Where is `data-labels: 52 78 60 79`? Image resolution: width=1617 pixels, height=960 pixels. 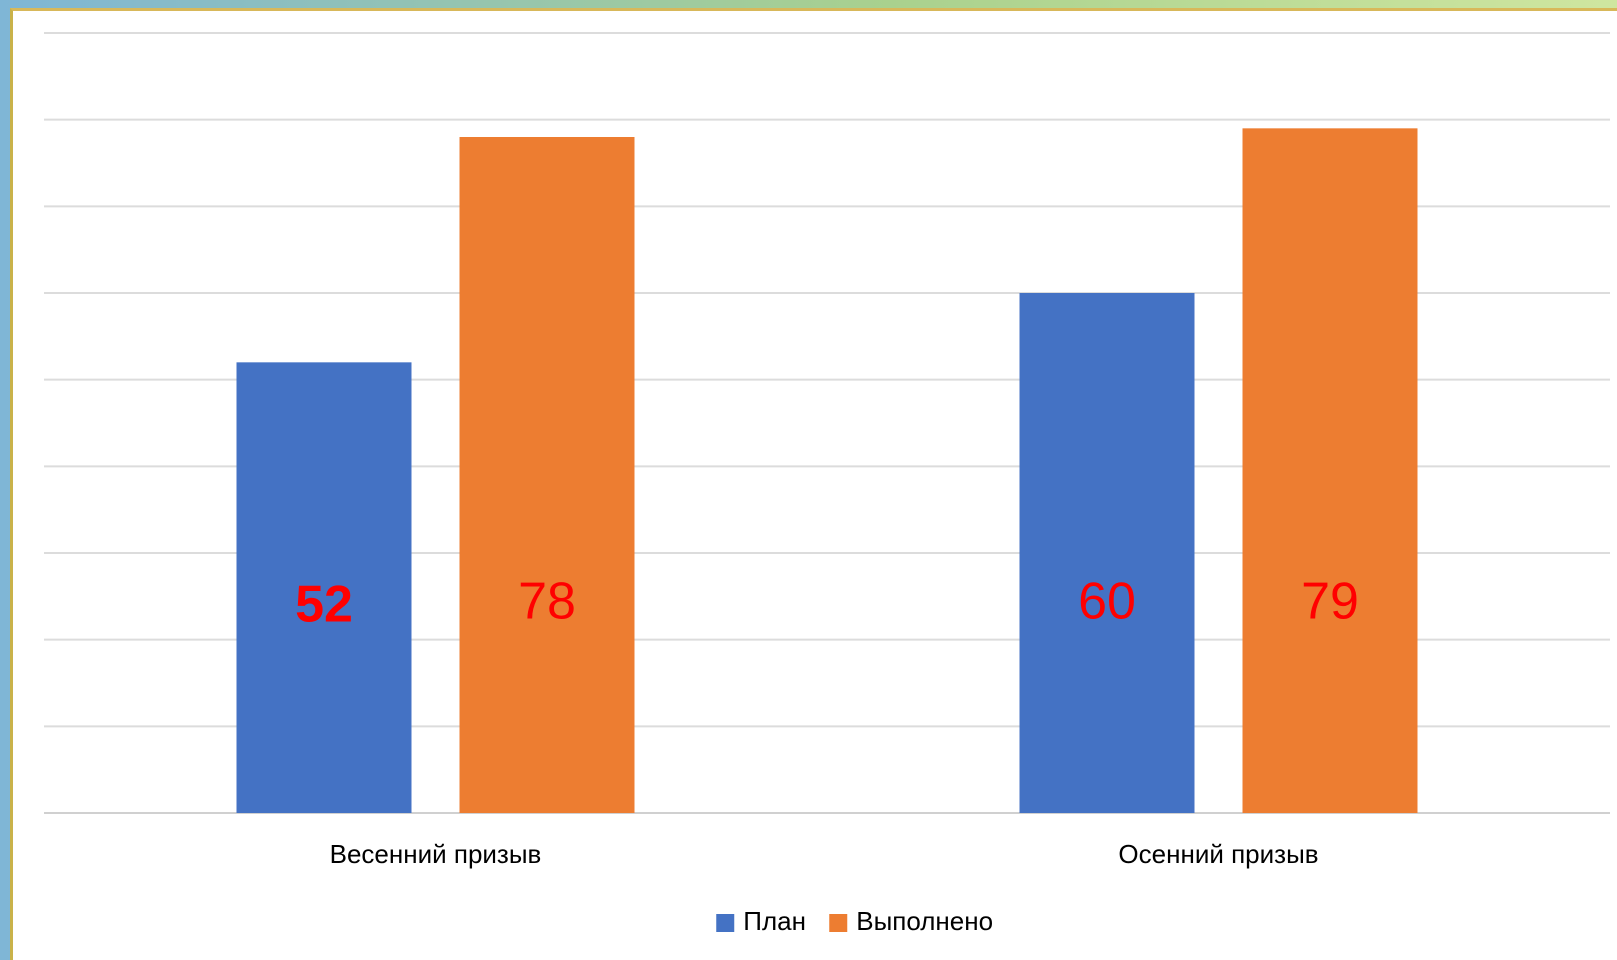 data-labels: 52 78 60 79 is located at coordinates (827, 603).